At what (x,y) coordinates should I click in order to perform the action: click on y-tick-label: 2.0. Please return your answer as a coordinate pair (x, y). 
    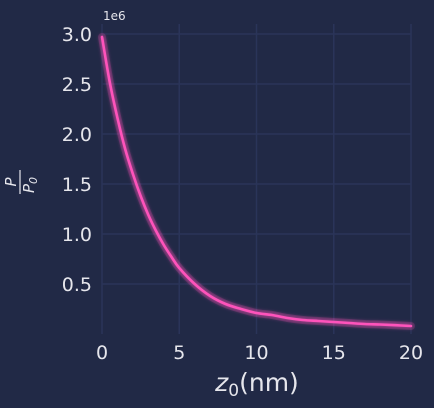
    Looking at the image, I should click on (77, 135).